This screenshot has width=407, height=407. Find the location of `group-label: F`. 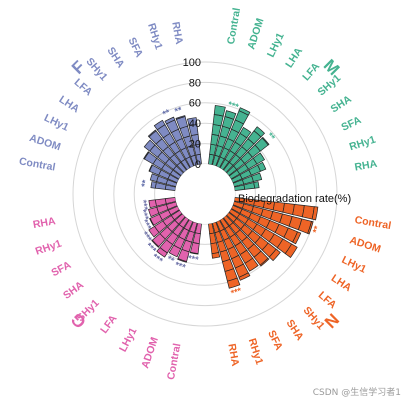

group-label: F is located at coordinates (78, 67).